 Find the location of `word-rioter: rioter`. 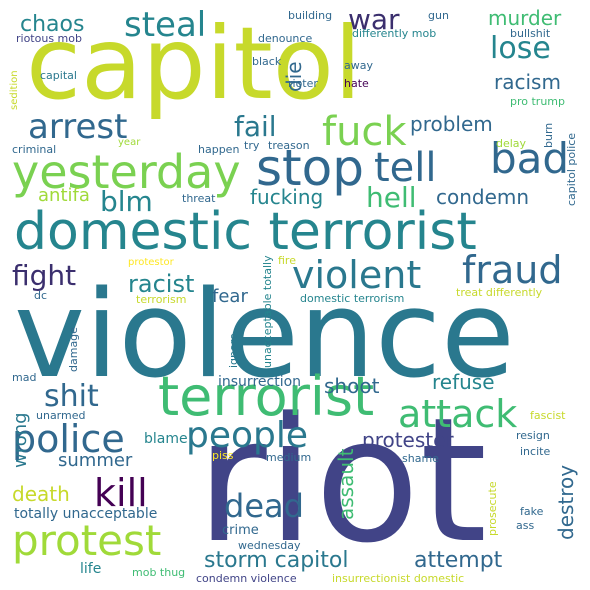

word-rioter: rioter is located at coordinates (303, 83).